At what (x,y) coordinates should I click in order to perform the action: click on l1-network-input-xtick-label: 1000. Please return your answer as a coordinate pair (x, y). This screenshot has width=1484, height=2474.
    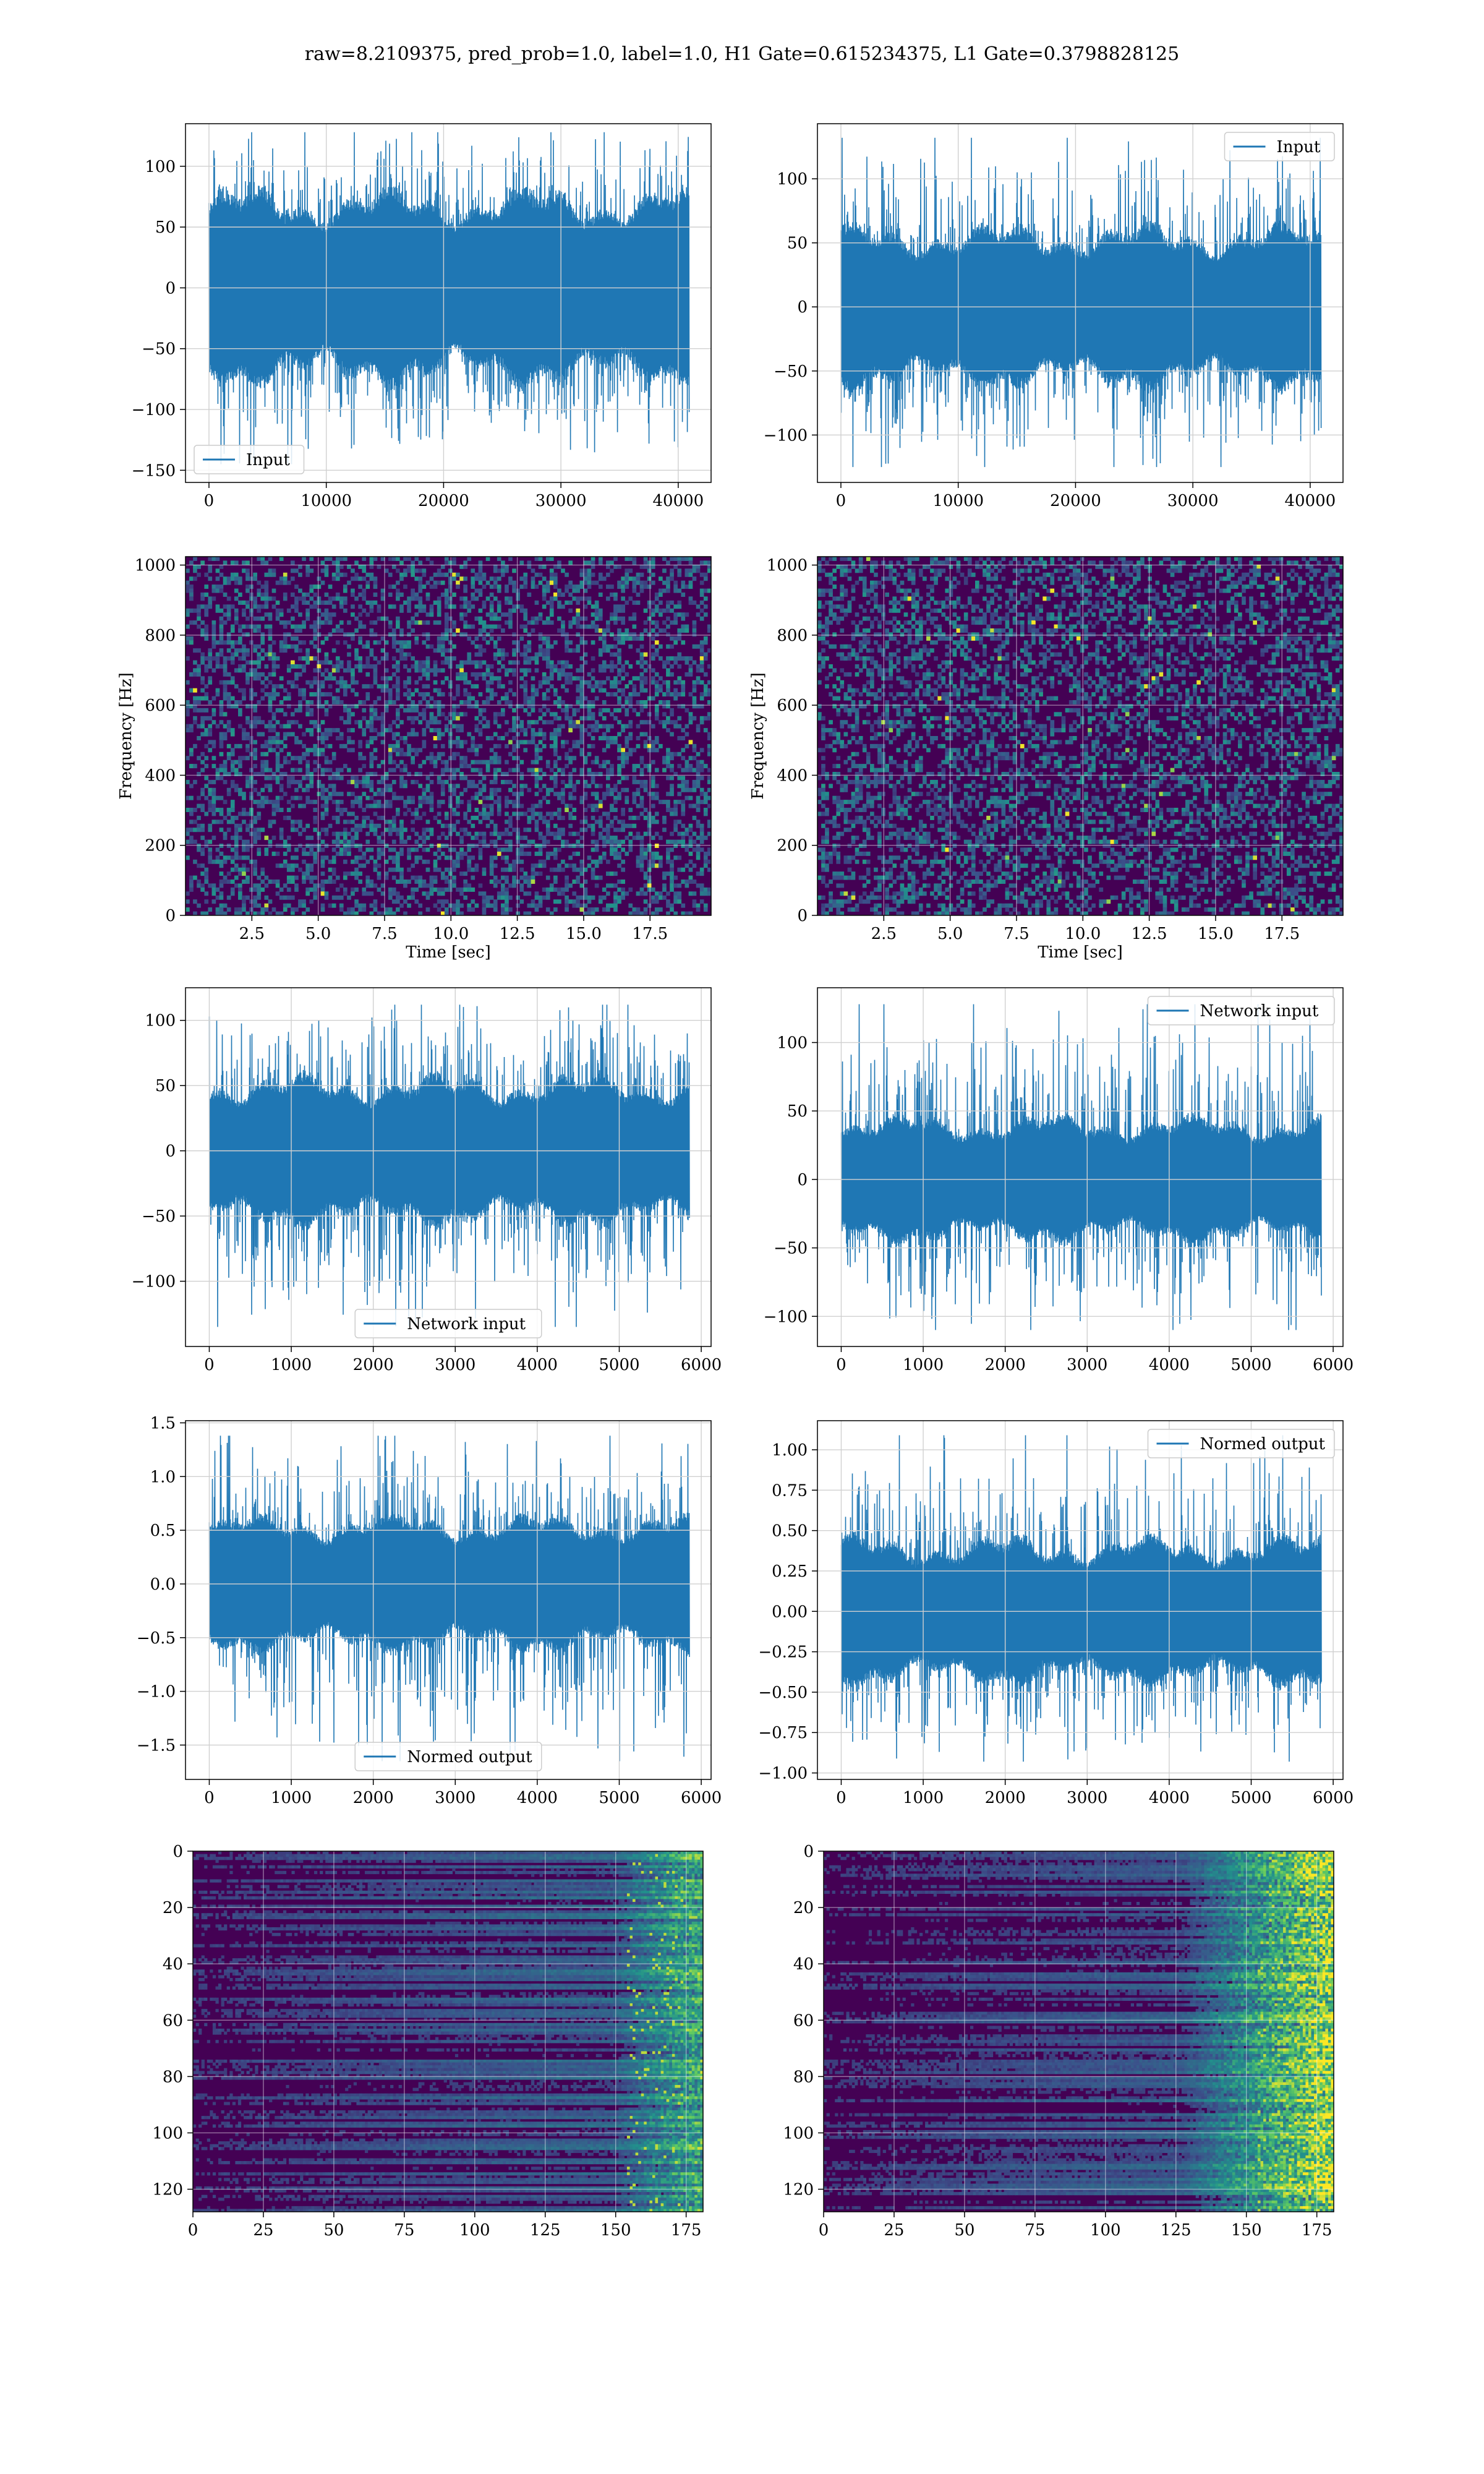
    Looking at the image, I should click on (923, 1365).